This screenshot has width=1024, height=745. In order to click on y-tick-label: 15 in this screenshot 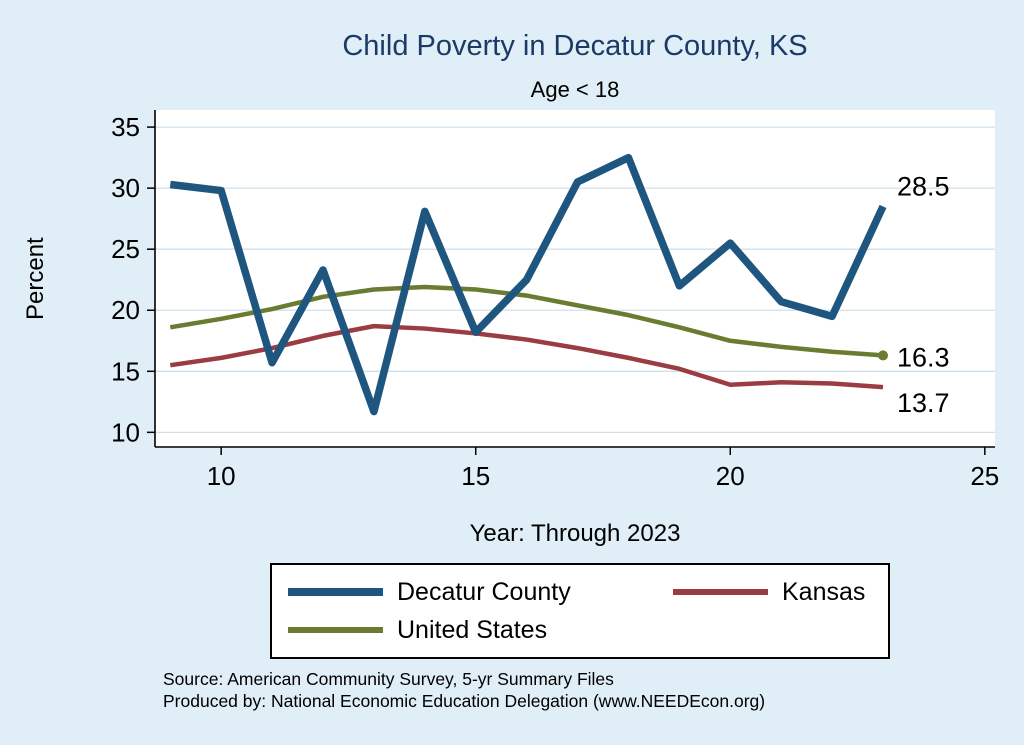, I will do `click(125, 371)`.